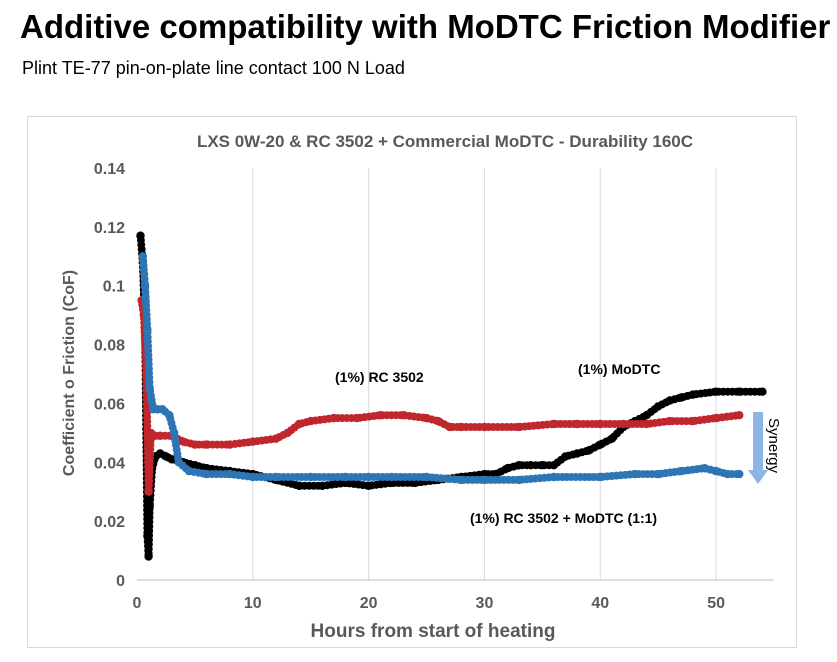 The width and height of the screenshot is (837, 662). What do you see at coordinates (109, 346) in the screenshot?
I see `y-tick-label: 0.08` at bounding box center [109, 346].